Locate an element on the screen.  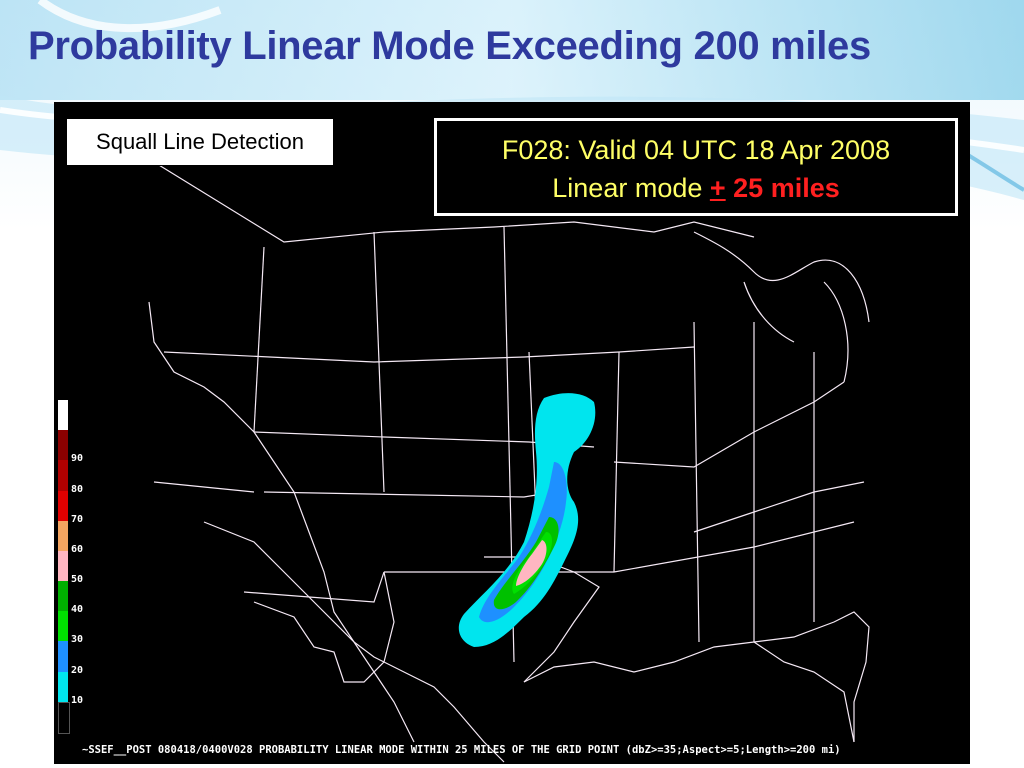
legend-label: 10 is located at coordinates (77, 700).